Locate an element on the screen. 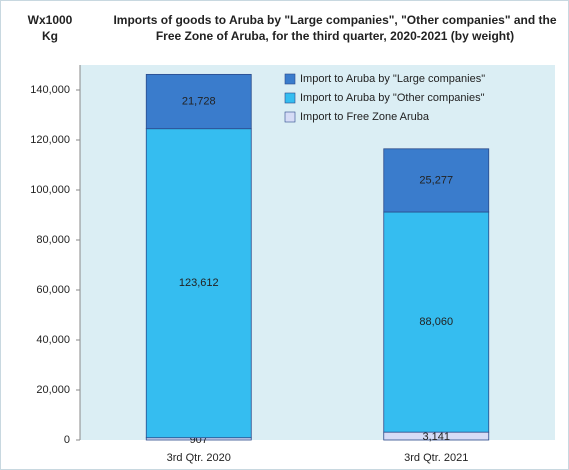  data-label: 25,277 is located at coordinates (436, 180).